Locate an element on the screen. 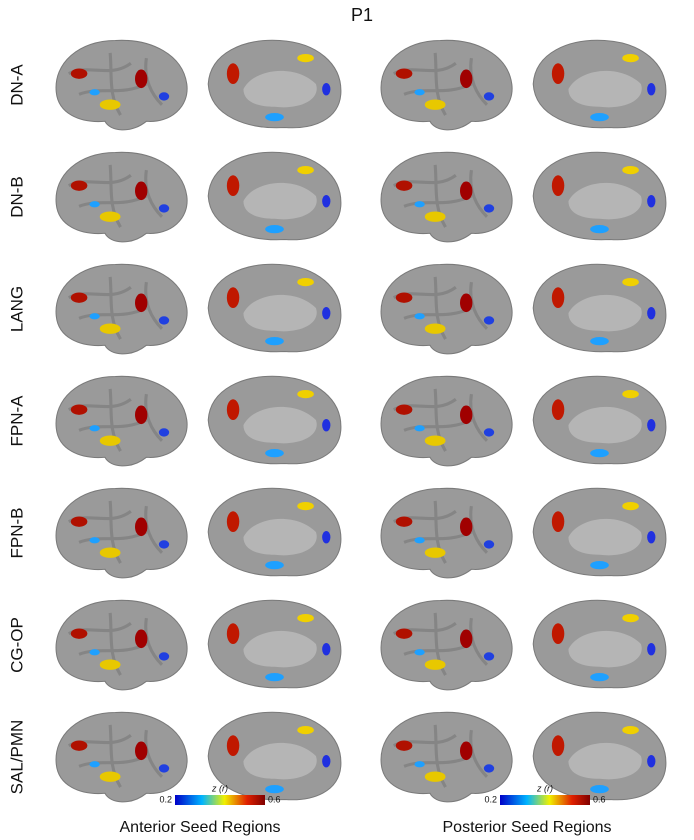 This screenshot has width=694, height=840. row-label: DN-B is located at coordinates (16, 197).